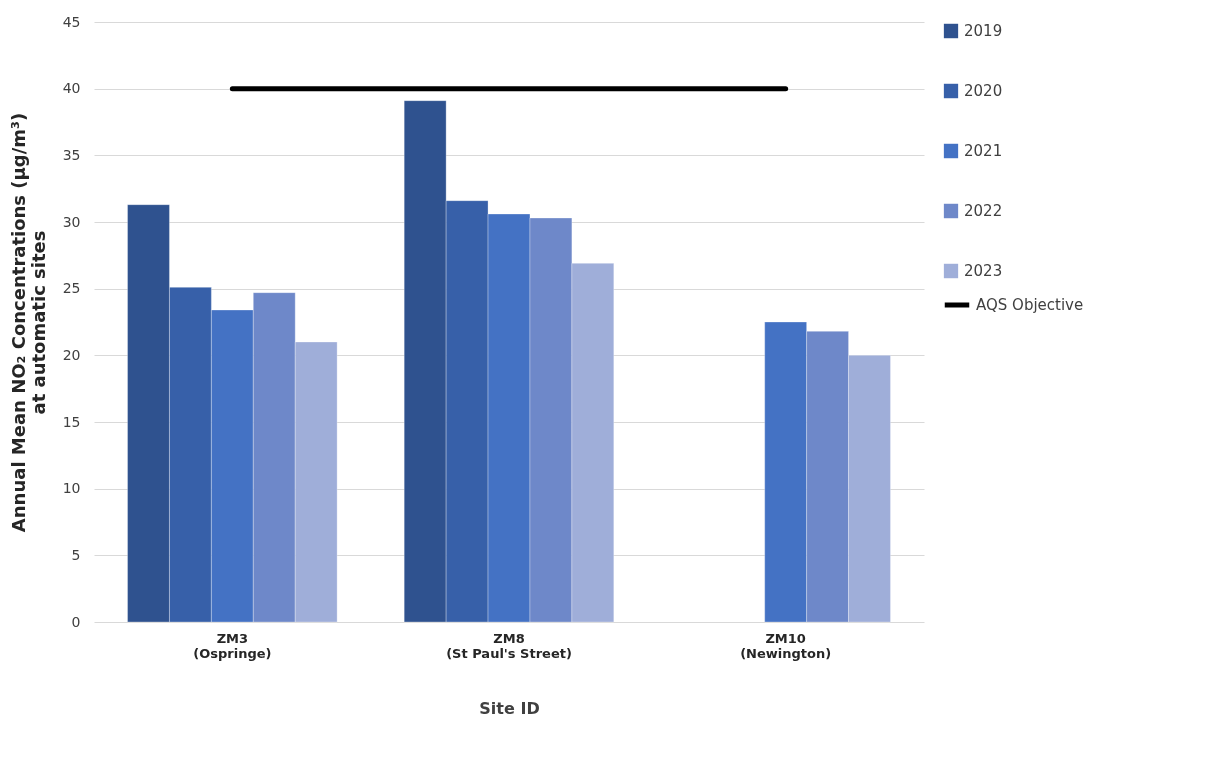  I want to click on legend-label: 2020, so click(983, 91).